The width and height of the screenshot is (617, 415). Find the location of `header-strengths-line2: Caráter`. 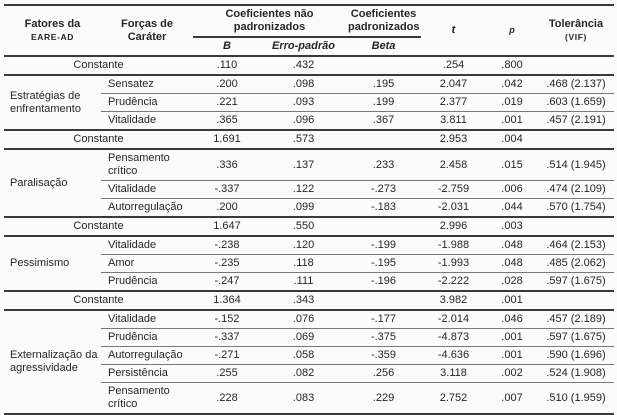

header-strengths-line2: Caráter is located at coordinates (147, 36).